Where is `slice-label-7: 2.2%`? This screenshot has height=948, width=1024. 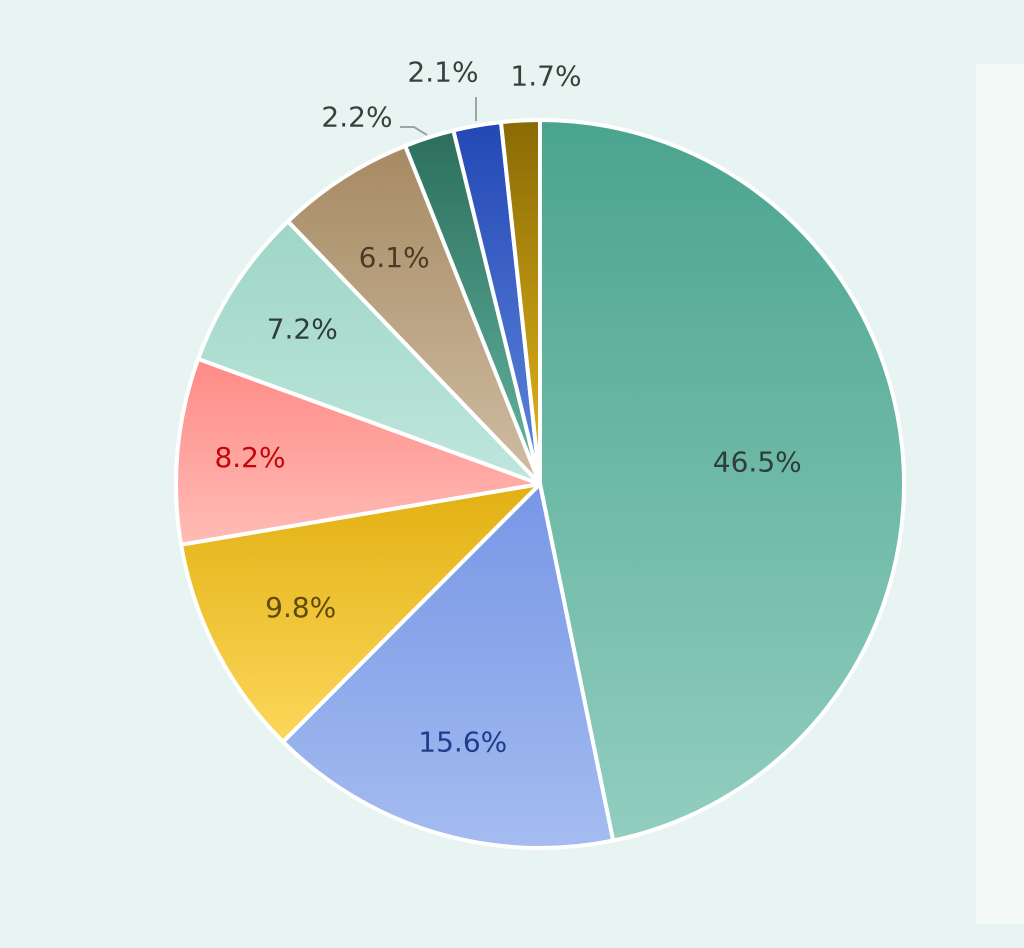 slice-label-7: 2.2% is located at coordinates (356, 117).